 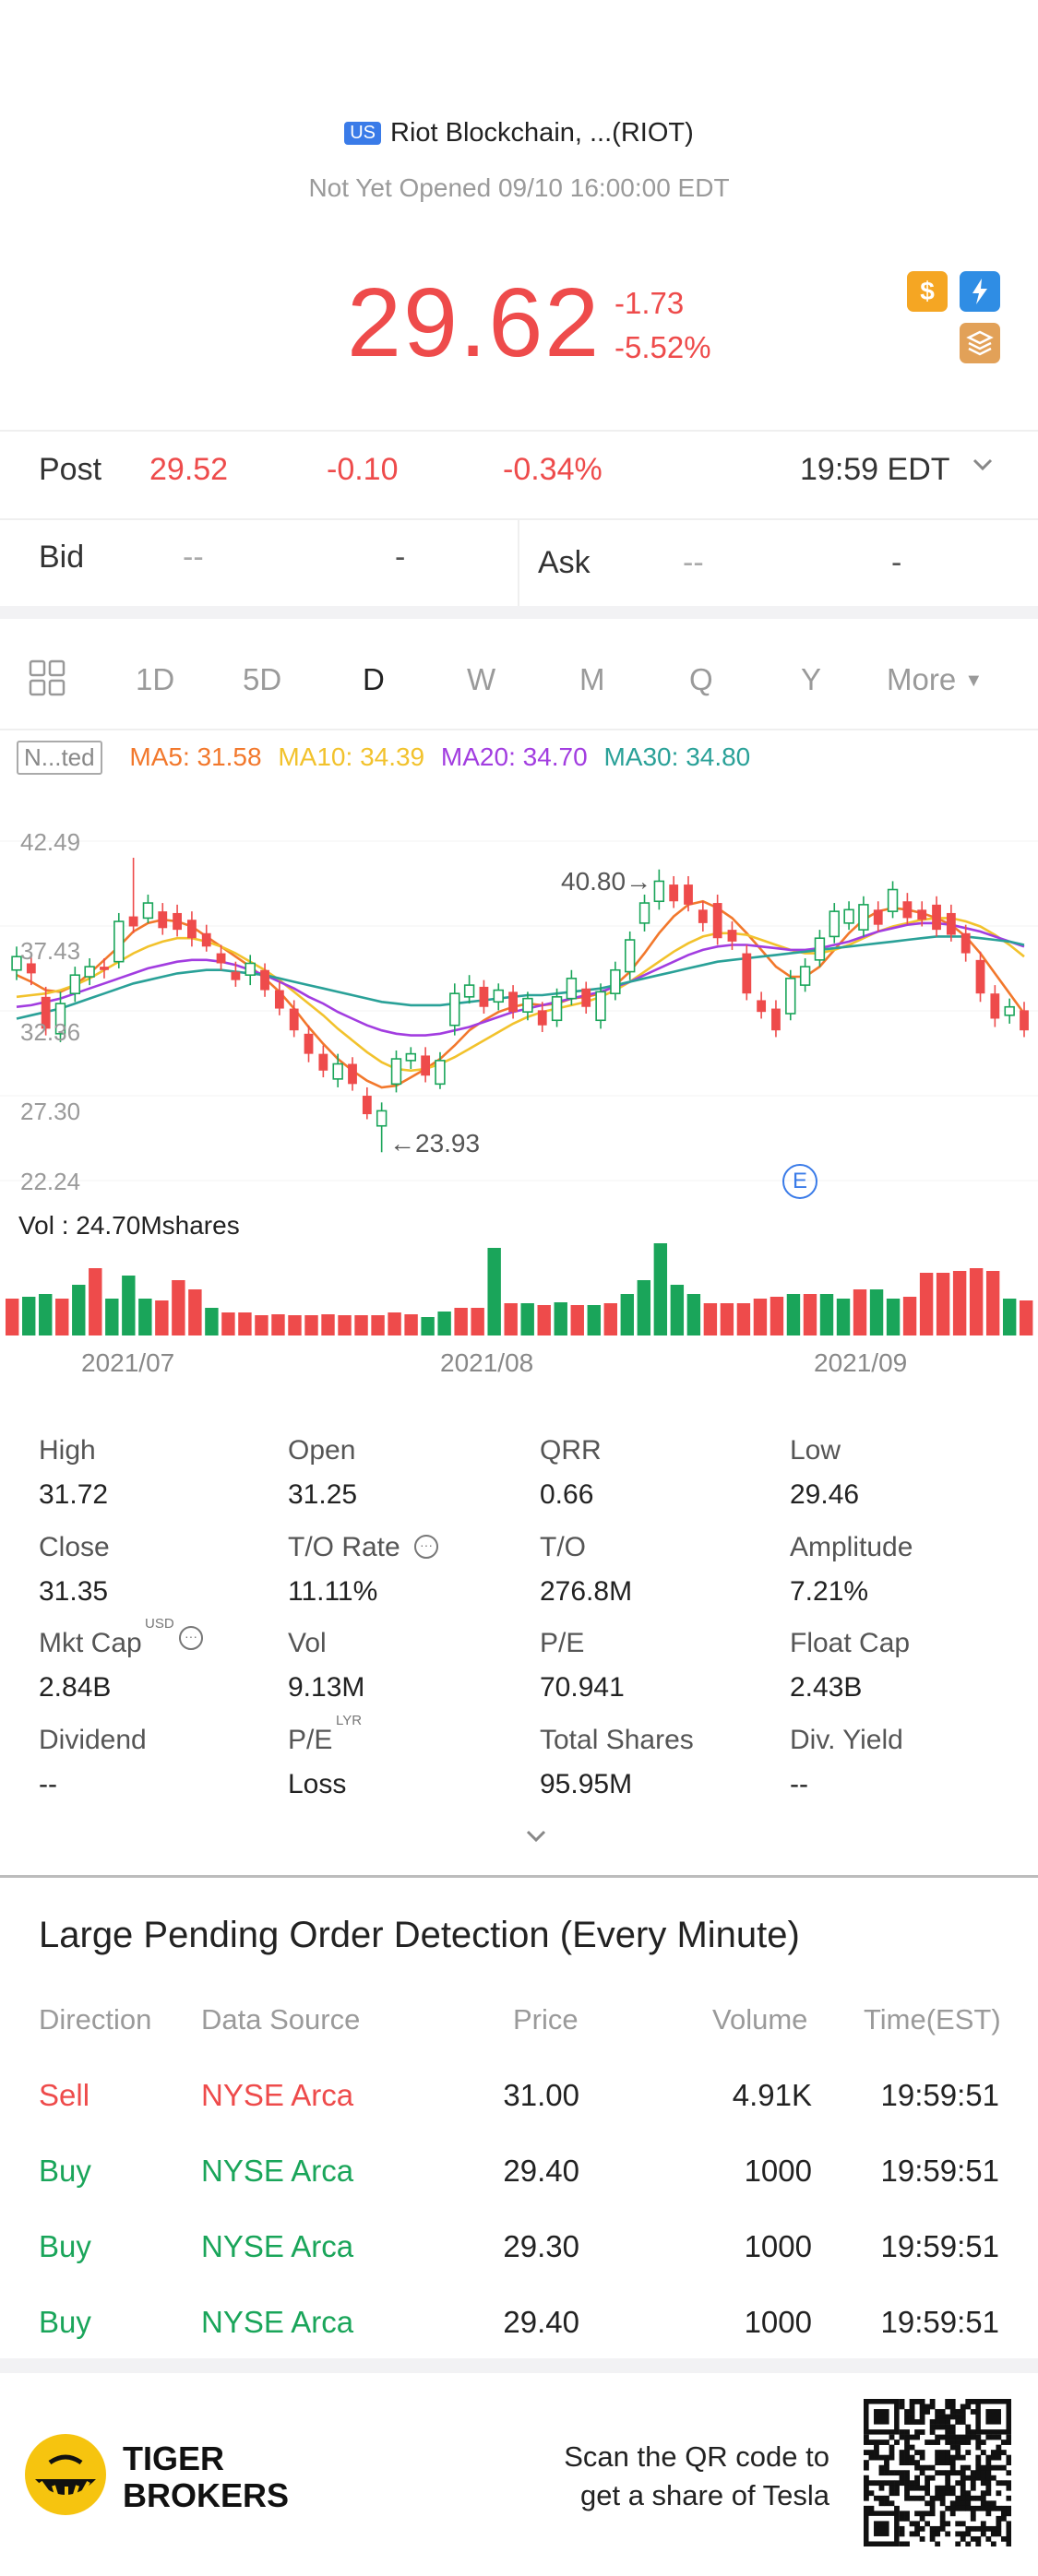 I want to click on stat-value: 0.66, so click(x=567, y=1494).